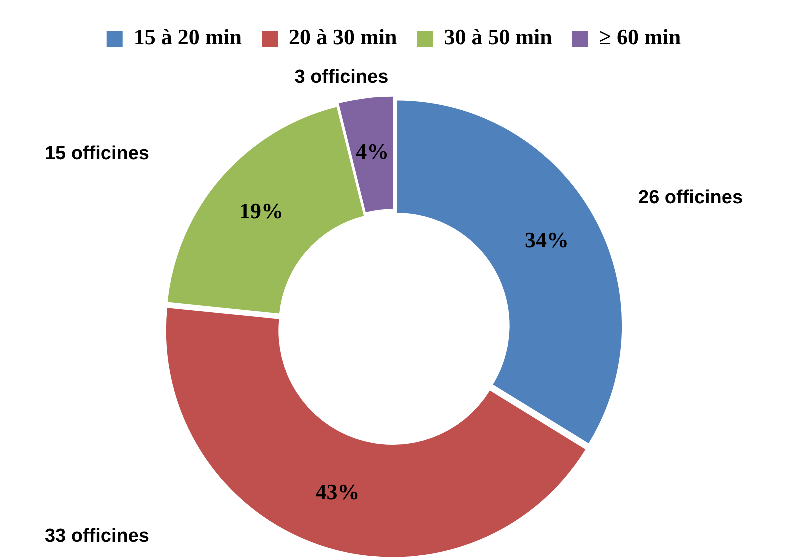 This screenshot has width=788, height=559. What do you see at coordinates (188, 37) in the screenshot?
I see `legend-label: 15 à 20 min` at bounding box center [188, 37].